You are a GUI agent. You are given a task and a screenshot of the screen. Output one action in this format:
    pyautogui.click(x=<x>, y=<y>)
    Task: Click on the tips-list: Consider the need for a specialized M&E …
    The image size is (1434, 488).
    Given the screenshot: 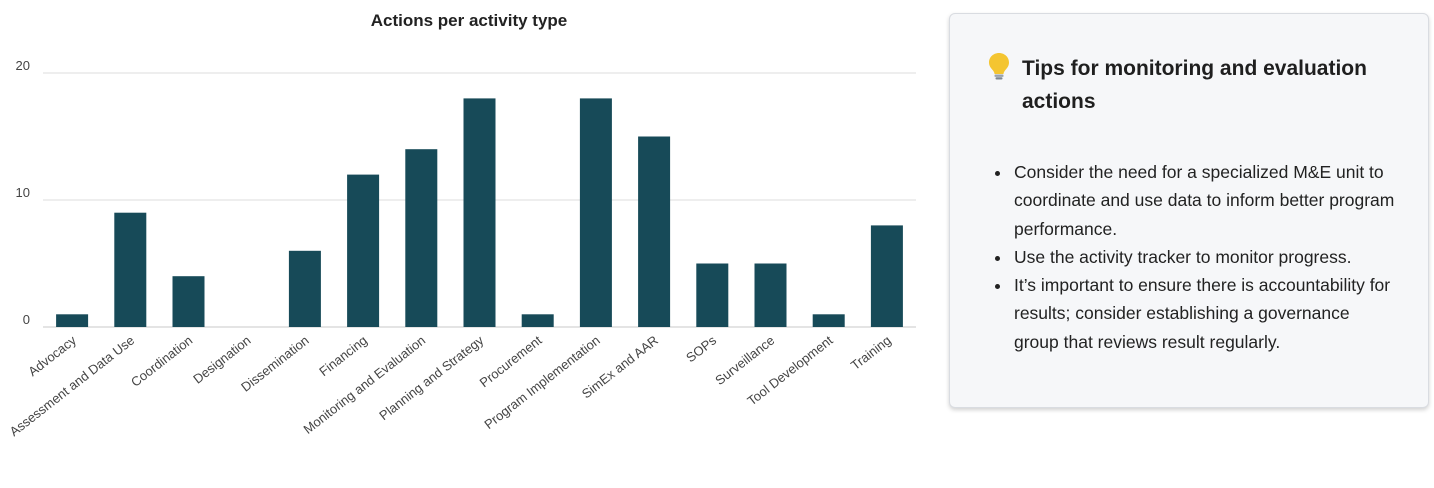 What is the action you would take?
    pyautogui.click(x=1193, y=257)
    